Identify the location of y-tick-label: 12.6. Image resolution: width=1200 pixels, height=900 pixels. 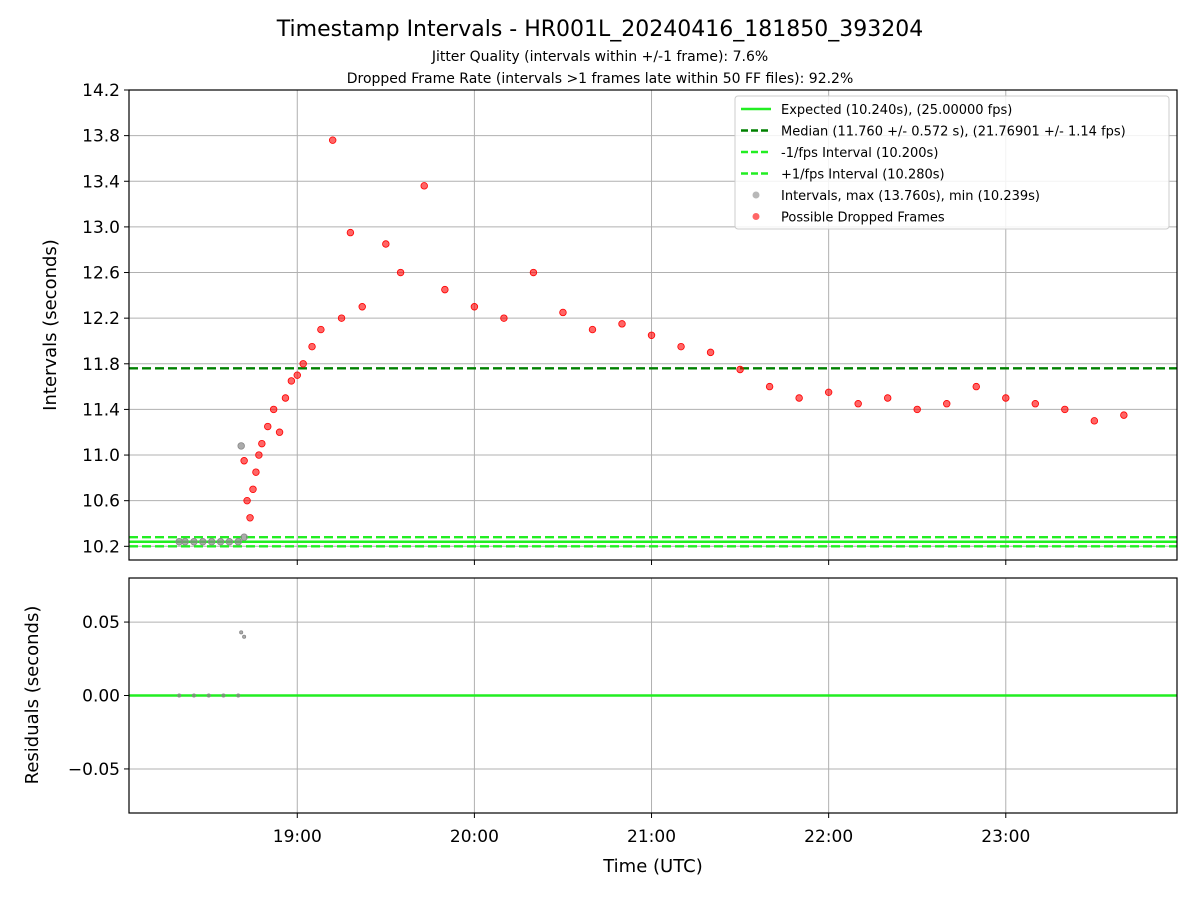
(101, 274).